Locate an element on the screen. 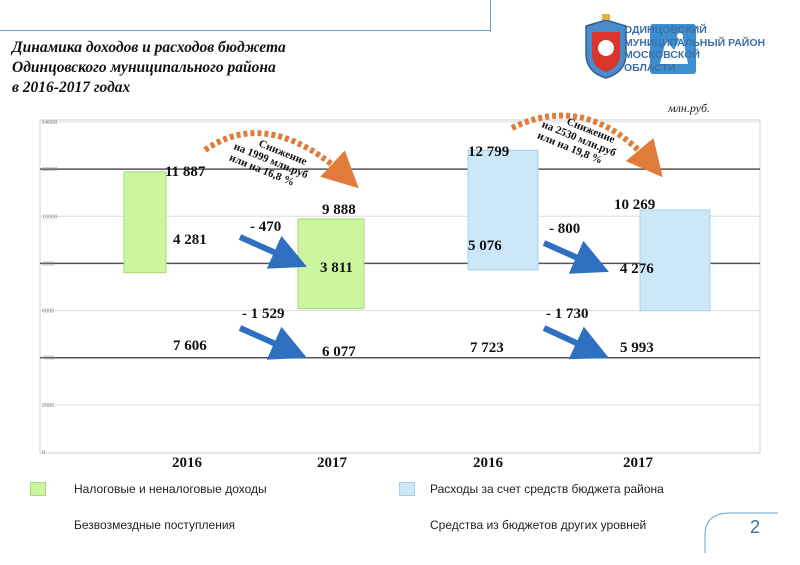 Image resolution: width=800 pixels, height=565 pixels. title-line-2: Одинцовского муниципального района is located at coordinates (144, 67).